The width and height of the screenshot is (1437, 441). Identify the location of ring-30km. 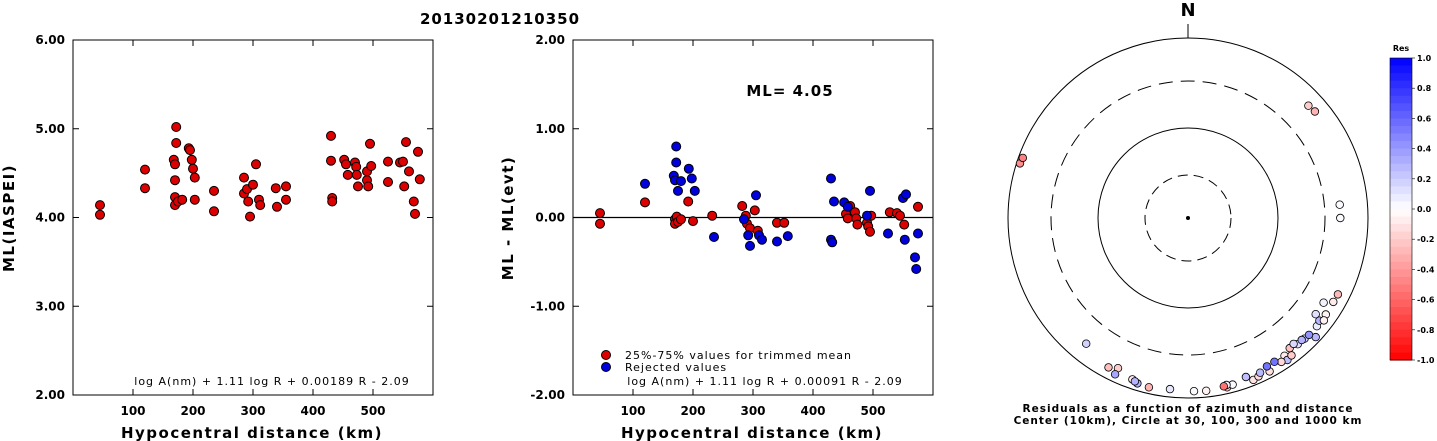
(1188, 218).